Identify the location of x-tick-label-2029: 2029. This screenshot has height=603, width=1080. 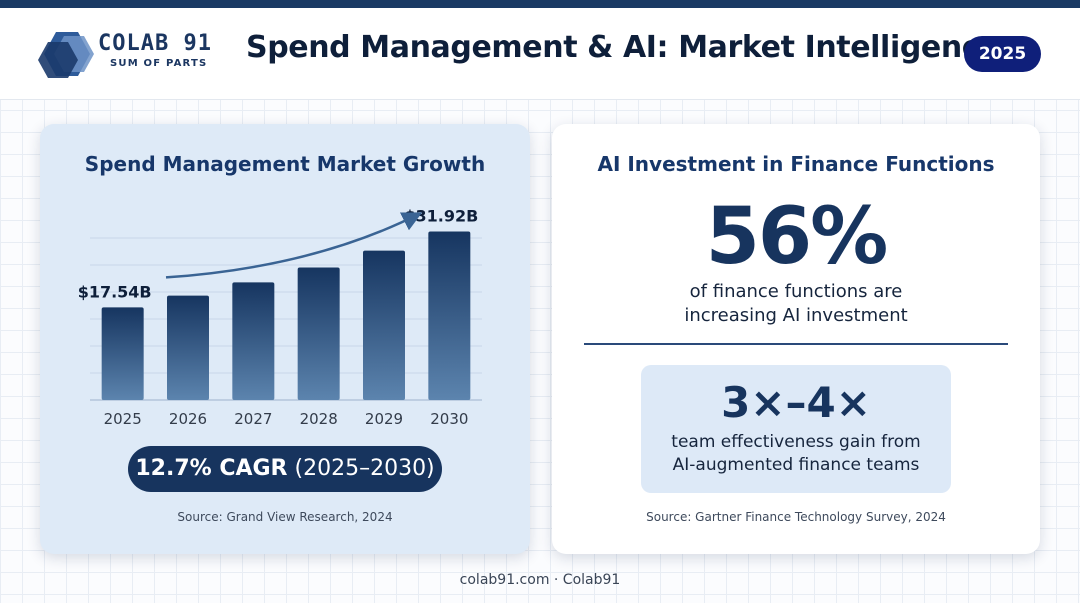
(384, 419).